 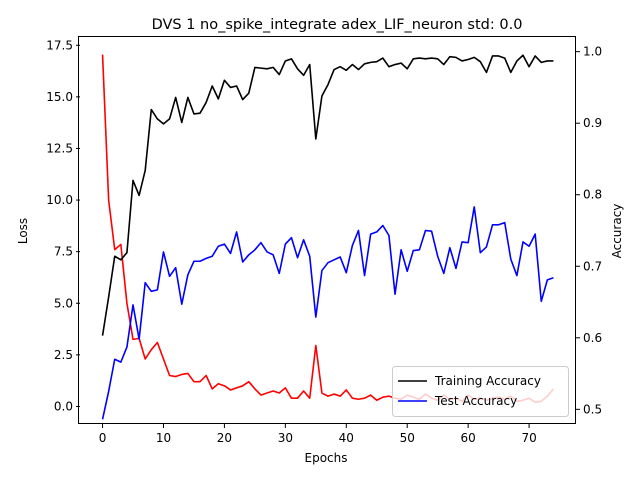 I want to click on y-axis-title: Loss, so click(x=23, y=231).